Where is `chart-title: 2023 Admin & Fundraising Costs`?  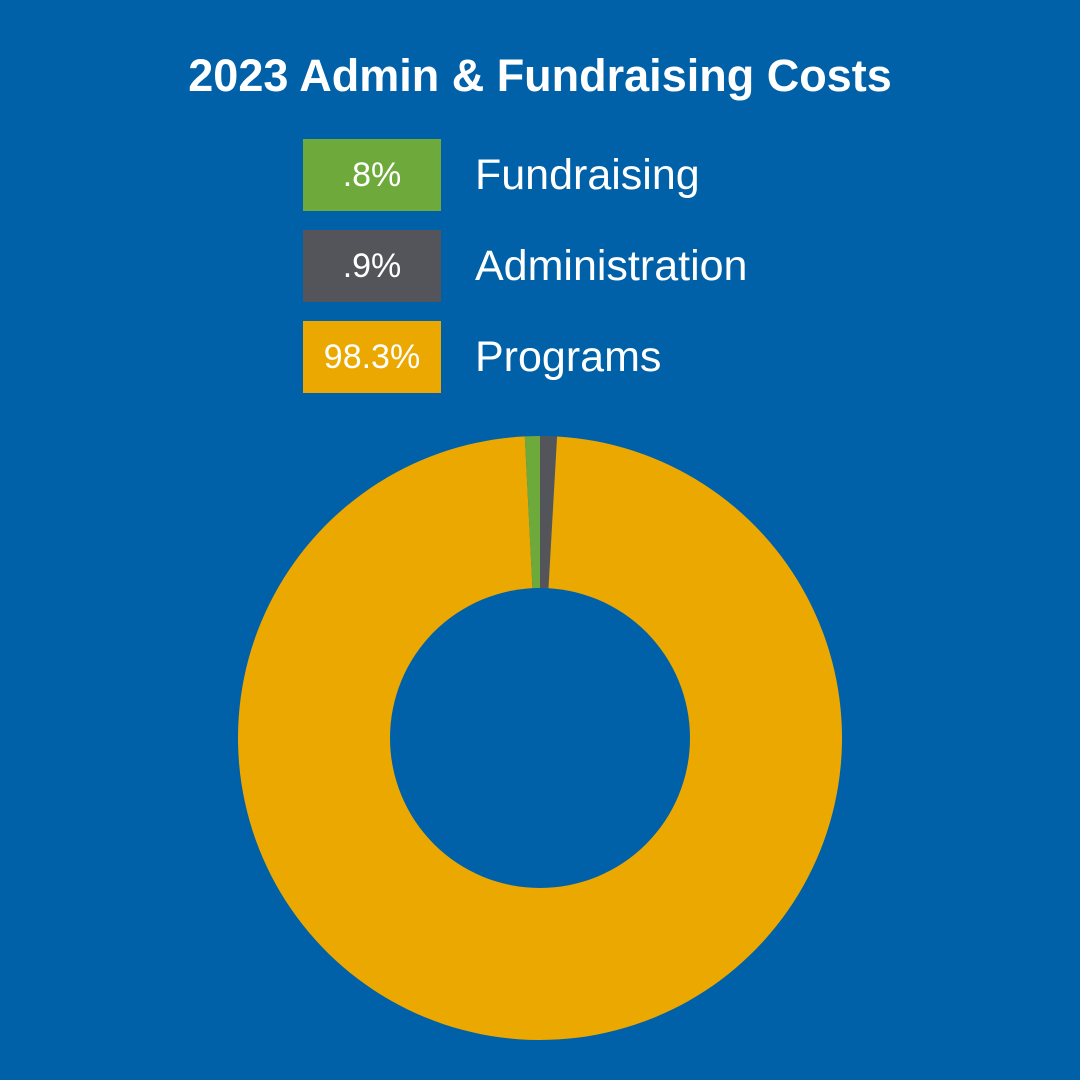
chart-title: 2023 Admin & Fundraising Costs is located at coordinates (540, 75).